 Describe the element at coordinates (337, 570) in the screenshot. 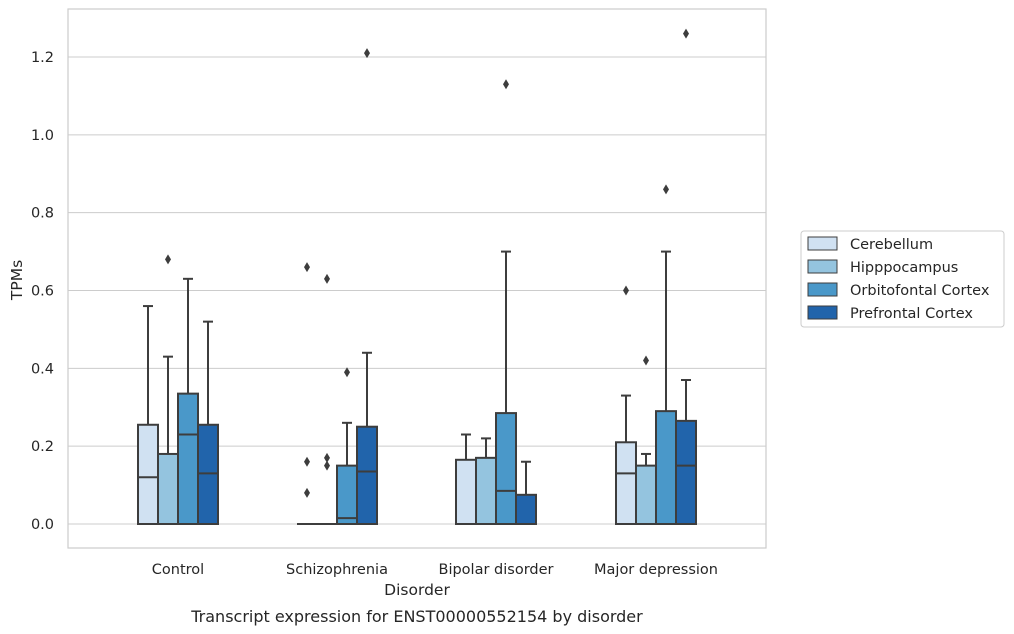

I see `x-tick-label: Schizophrenia` at that location.